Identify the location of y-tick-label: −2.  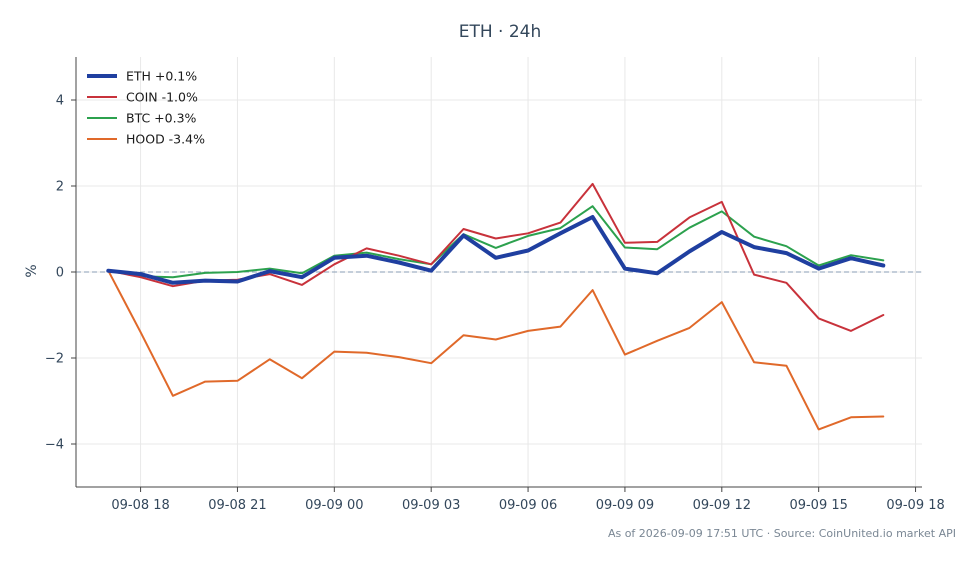
(54, 359).